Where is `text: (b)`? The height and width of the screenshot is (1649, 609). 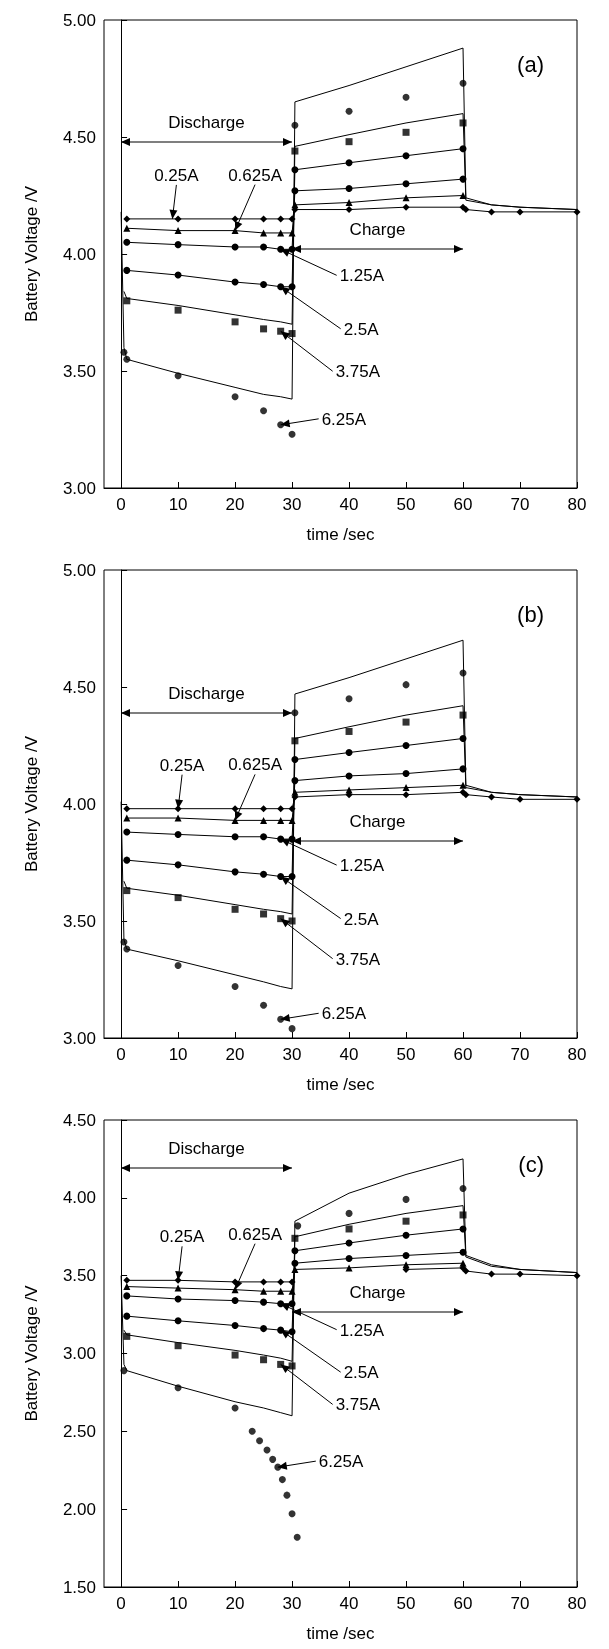
text: (b) is located at coordinates (530, 614).